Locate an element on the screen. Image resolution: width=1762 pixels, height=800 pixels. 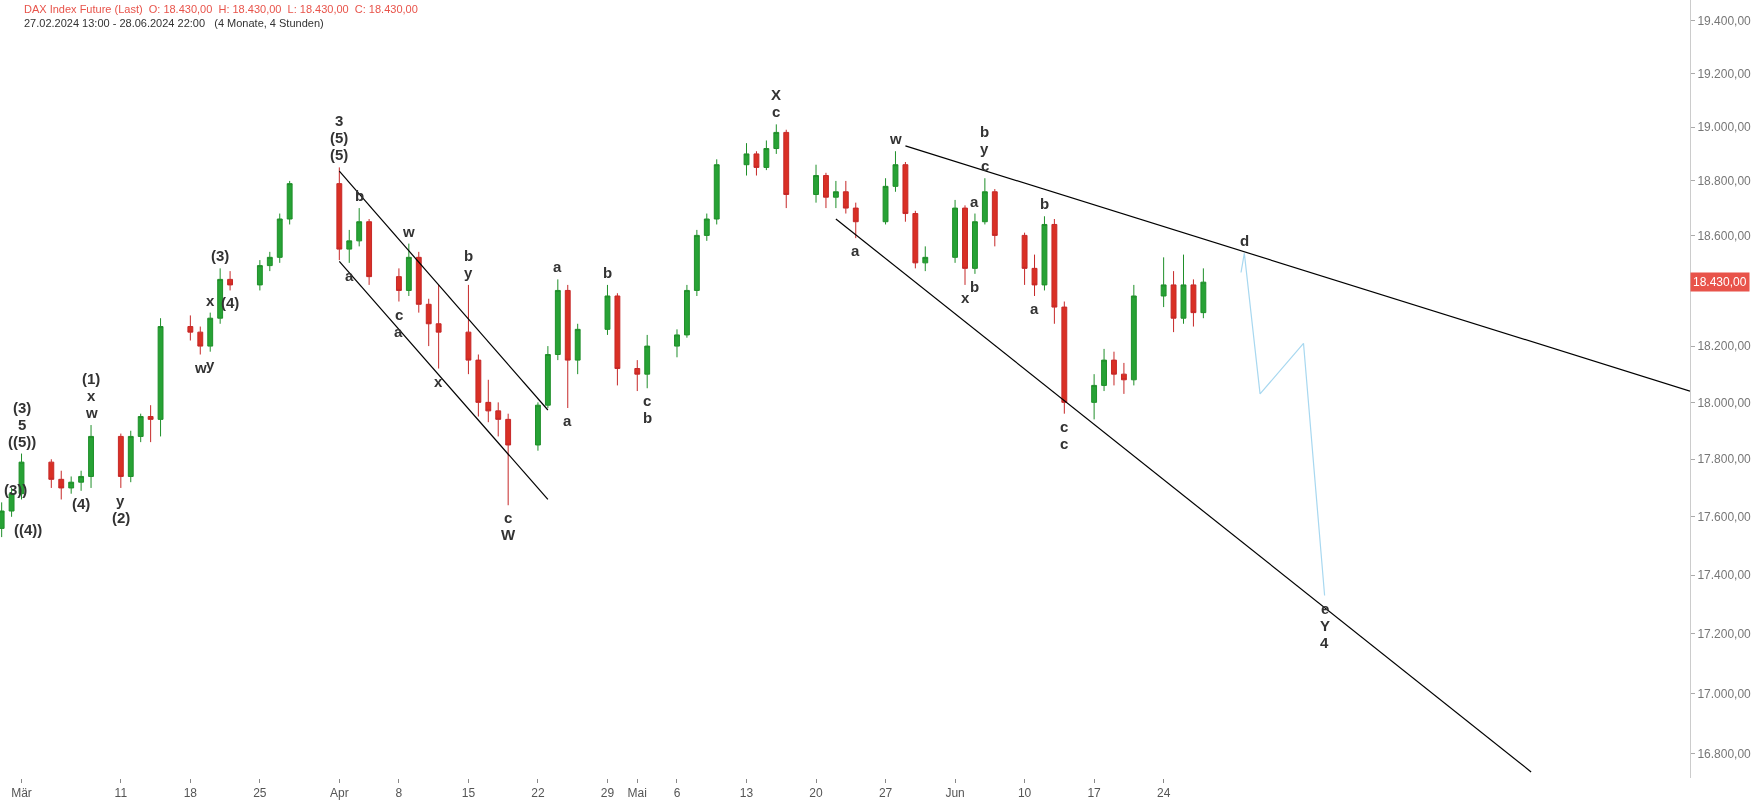
y-tick-label: 17.200,00 is located at coordinates (1724, 634).